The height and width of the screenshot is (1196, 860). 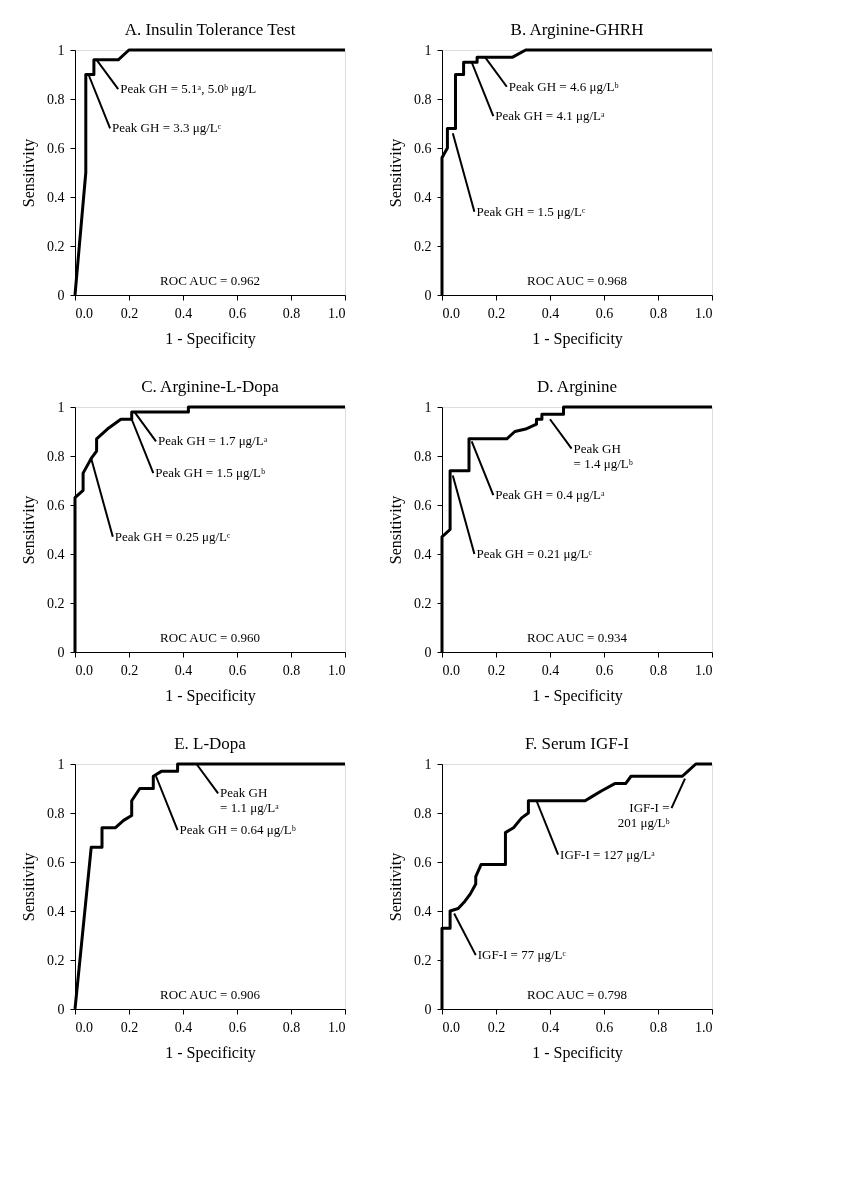 I want to click on annotation: ROC AUC = 0.906, so click(x=210, y=994).